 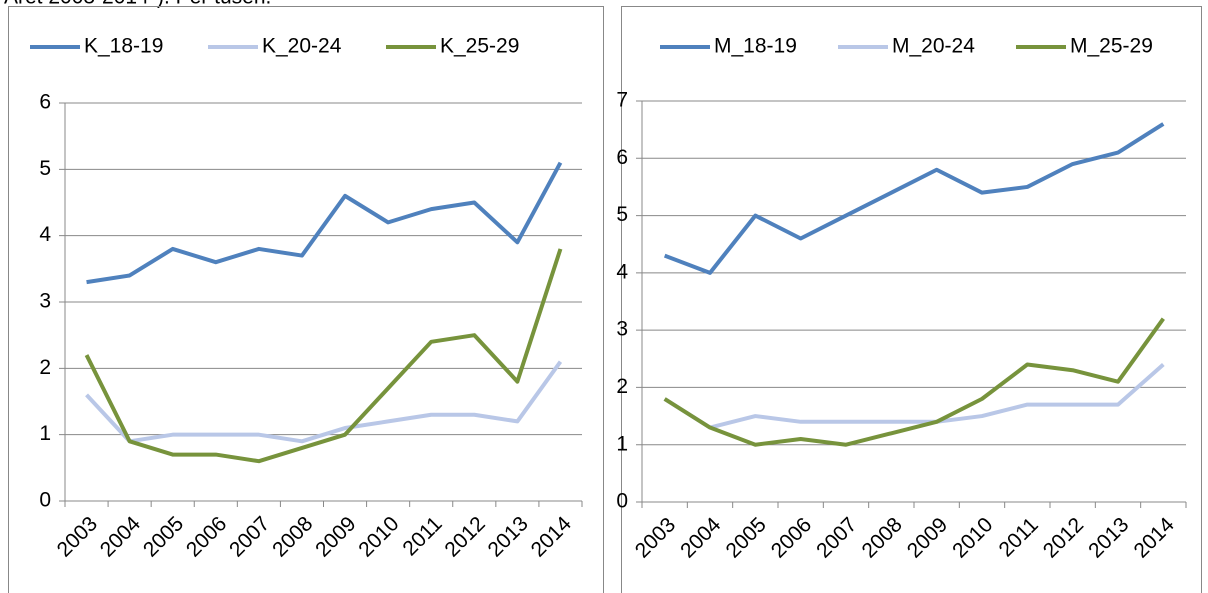 What do you see at coordinates (1111, 46) in the screenshot?
I see `legend-label: M_25-29` at bounding box center [1111, 46].